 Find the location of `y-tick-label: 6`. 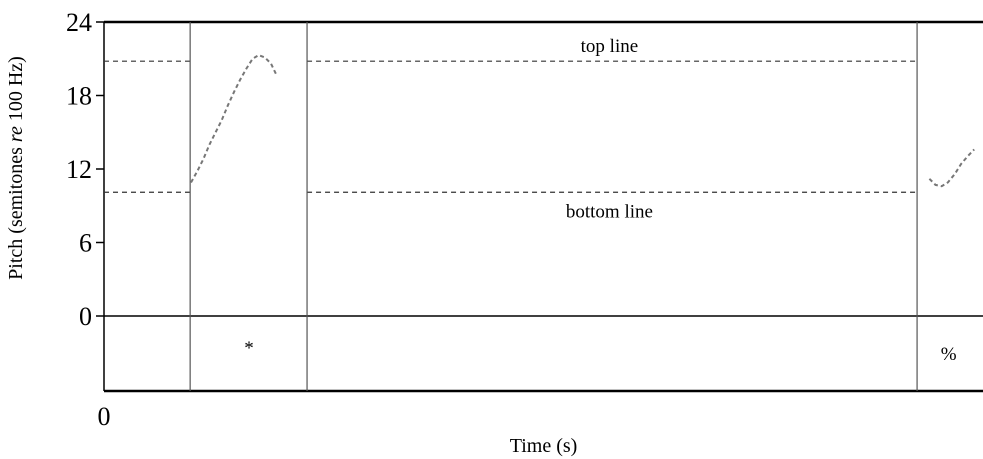

y-tick-label: 6 is located at coordinates (85, 243).